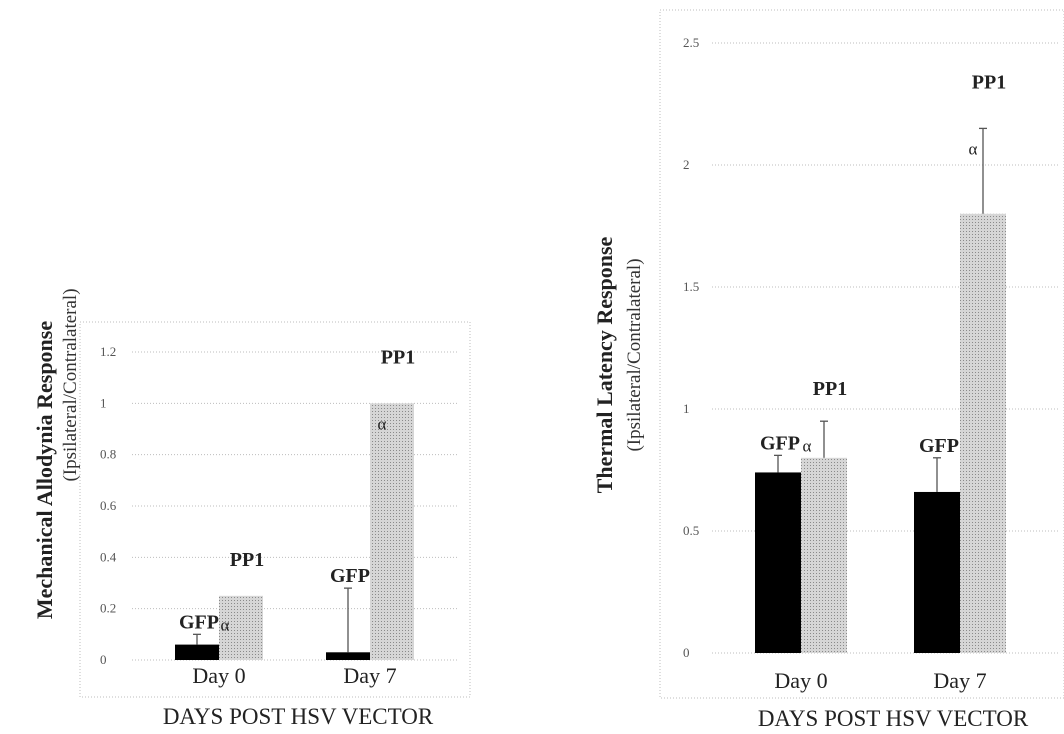  I want to click on y-tick-label: 0.5, so click(691, 530).